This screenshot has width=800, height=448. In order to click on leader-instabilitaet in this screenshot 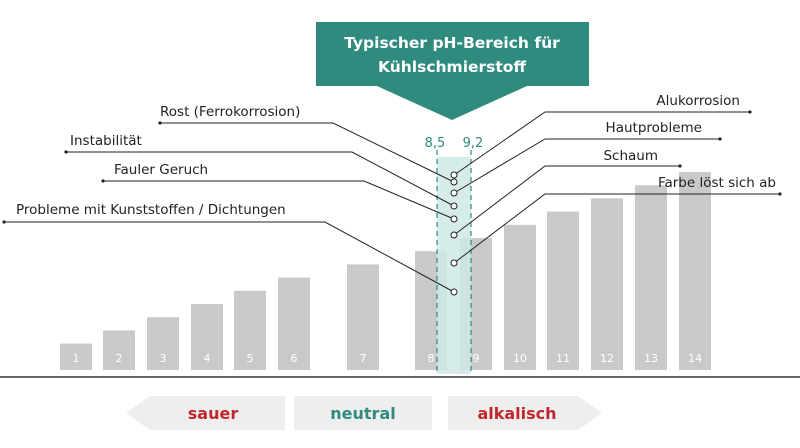, I will do `click(260, 179)`.